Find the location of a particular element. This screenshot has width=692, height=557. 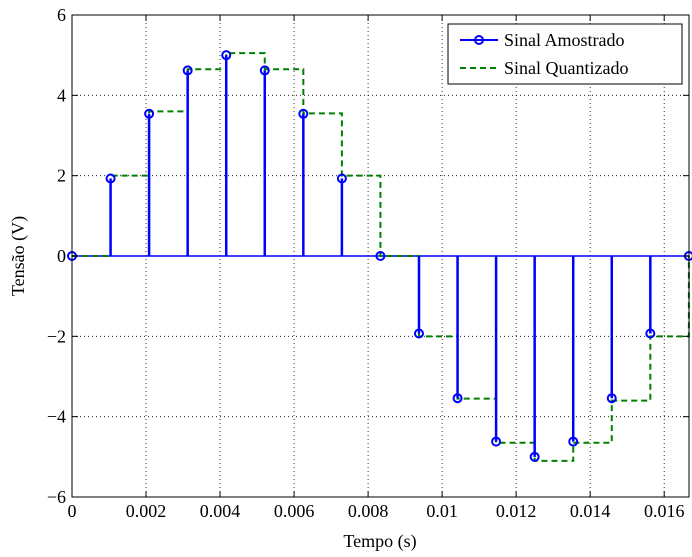

y-tick-label: −4 is located at coordinates (56, 417).